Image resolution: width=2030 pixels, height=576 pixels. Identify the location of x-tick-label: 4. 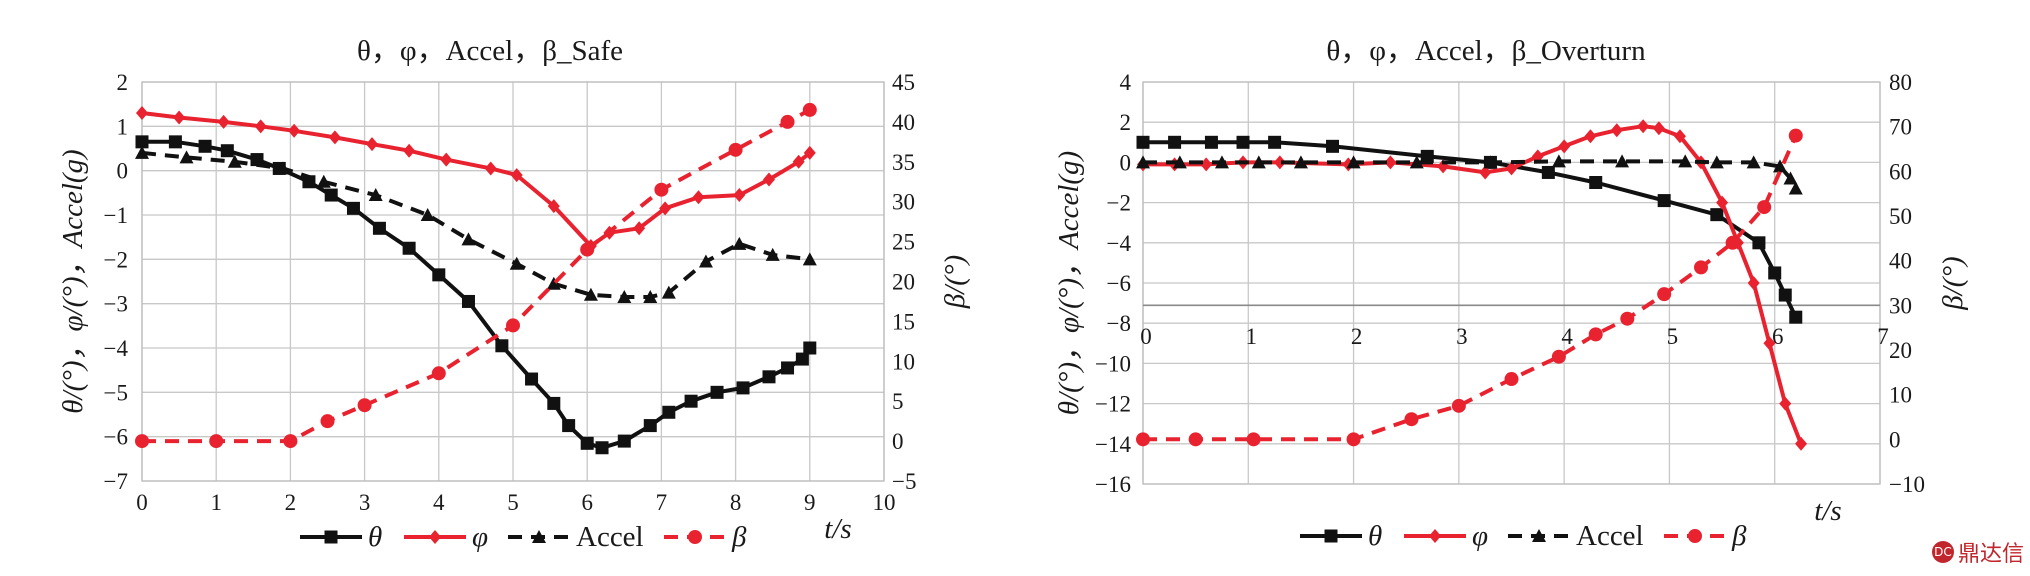
(1567, 336).